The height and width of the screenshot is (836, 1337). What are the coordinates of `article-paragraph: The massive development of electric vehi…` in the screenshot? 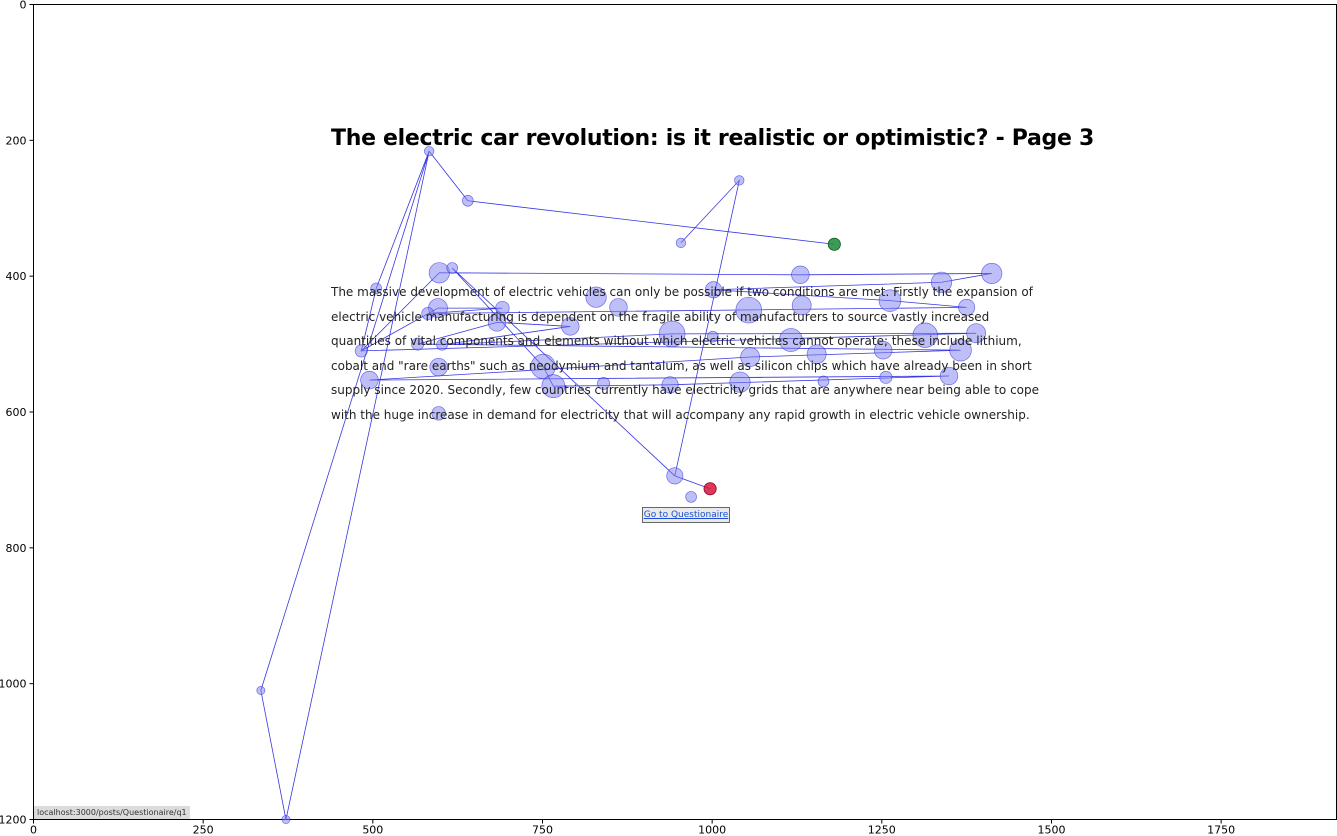 It's located at (685, 353).